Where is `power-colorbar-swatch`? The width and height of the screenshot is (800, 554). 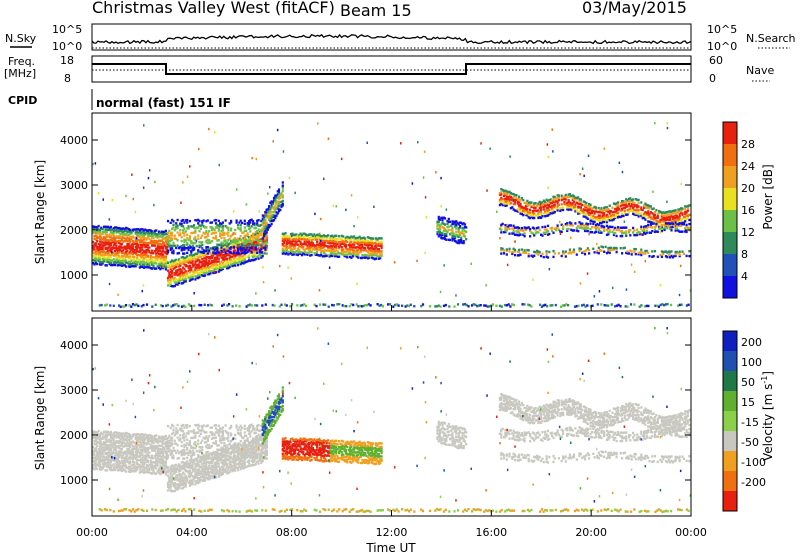
power-colorbar-swatch is located at coordinates (730, 133).